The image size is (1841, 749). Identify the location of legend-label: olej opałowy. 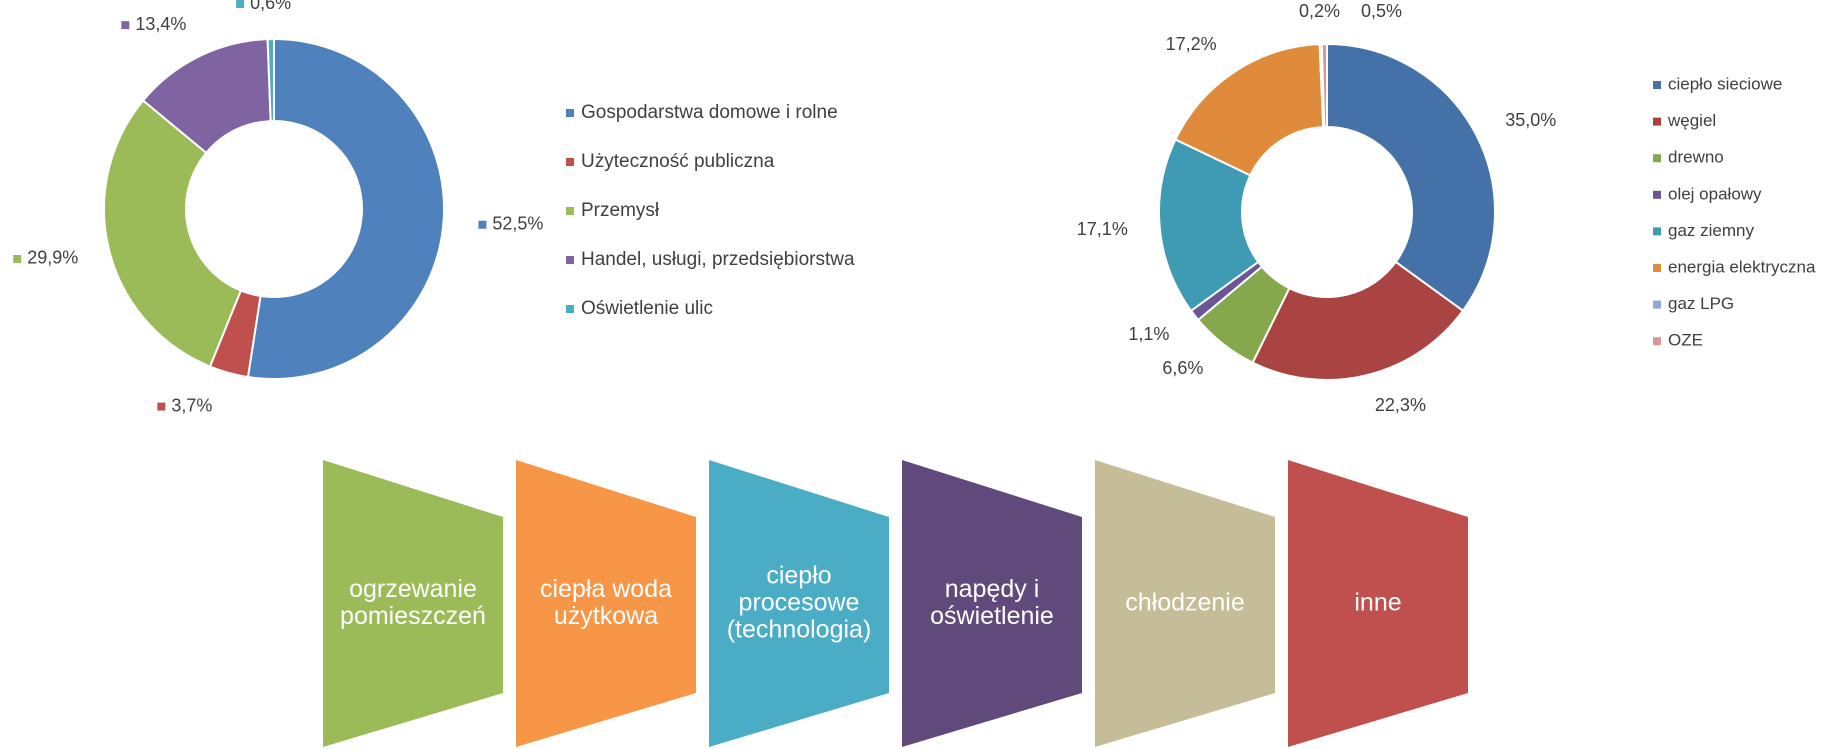
(1715, 193).